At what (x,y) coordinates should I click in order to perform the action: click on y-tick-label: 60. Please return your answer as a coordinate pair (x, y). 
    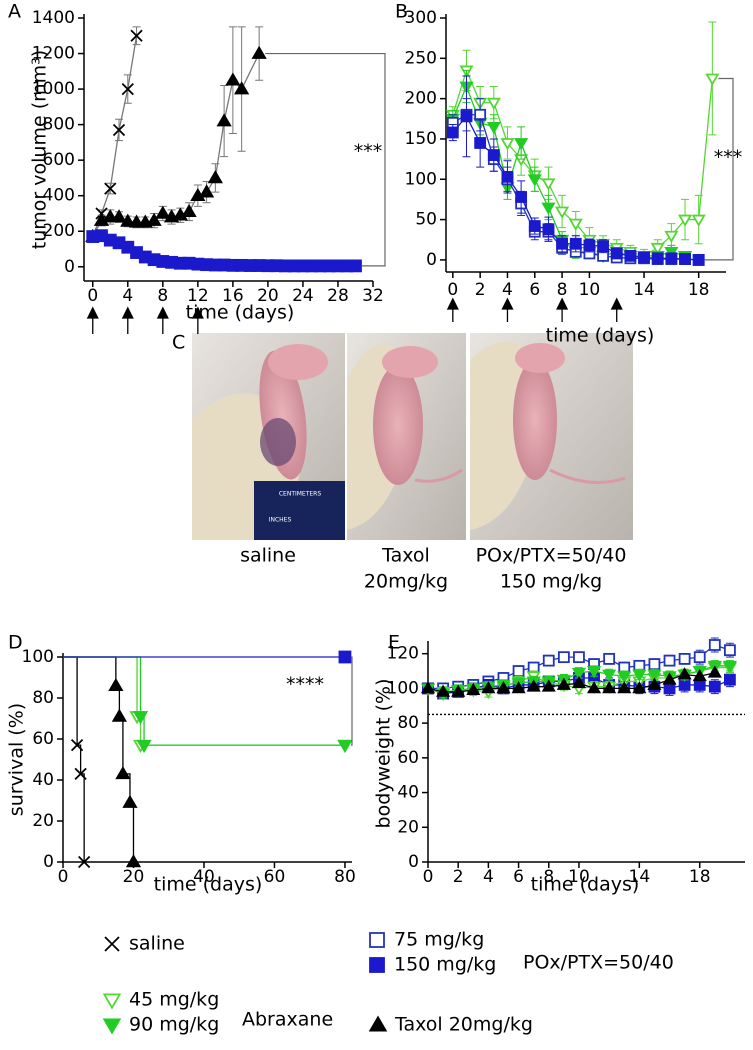
    Looking at the image, I should click on (43, 739).